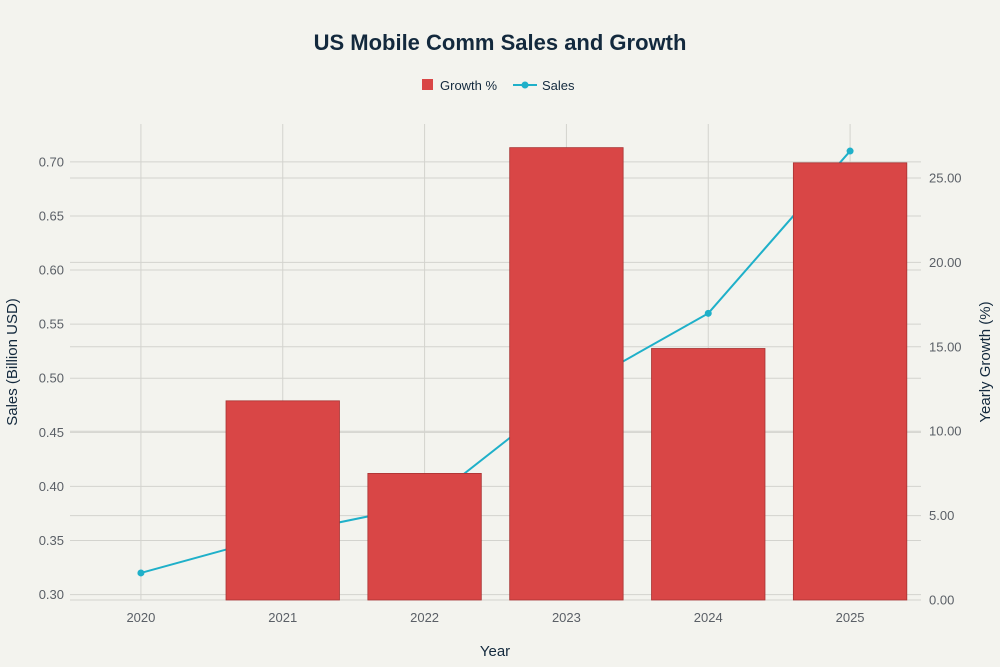 This screenshot has height=667, width=1000. Describe the element at coordinates (282, 617) in the screenshot. I see `x-tick-label: 2021` at that location.